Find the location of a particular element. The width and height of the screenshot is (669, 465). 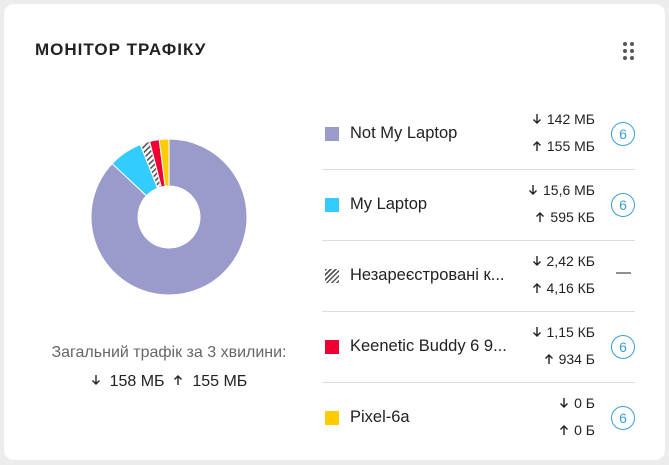

donut-chart is located at coordinates (169, 217).